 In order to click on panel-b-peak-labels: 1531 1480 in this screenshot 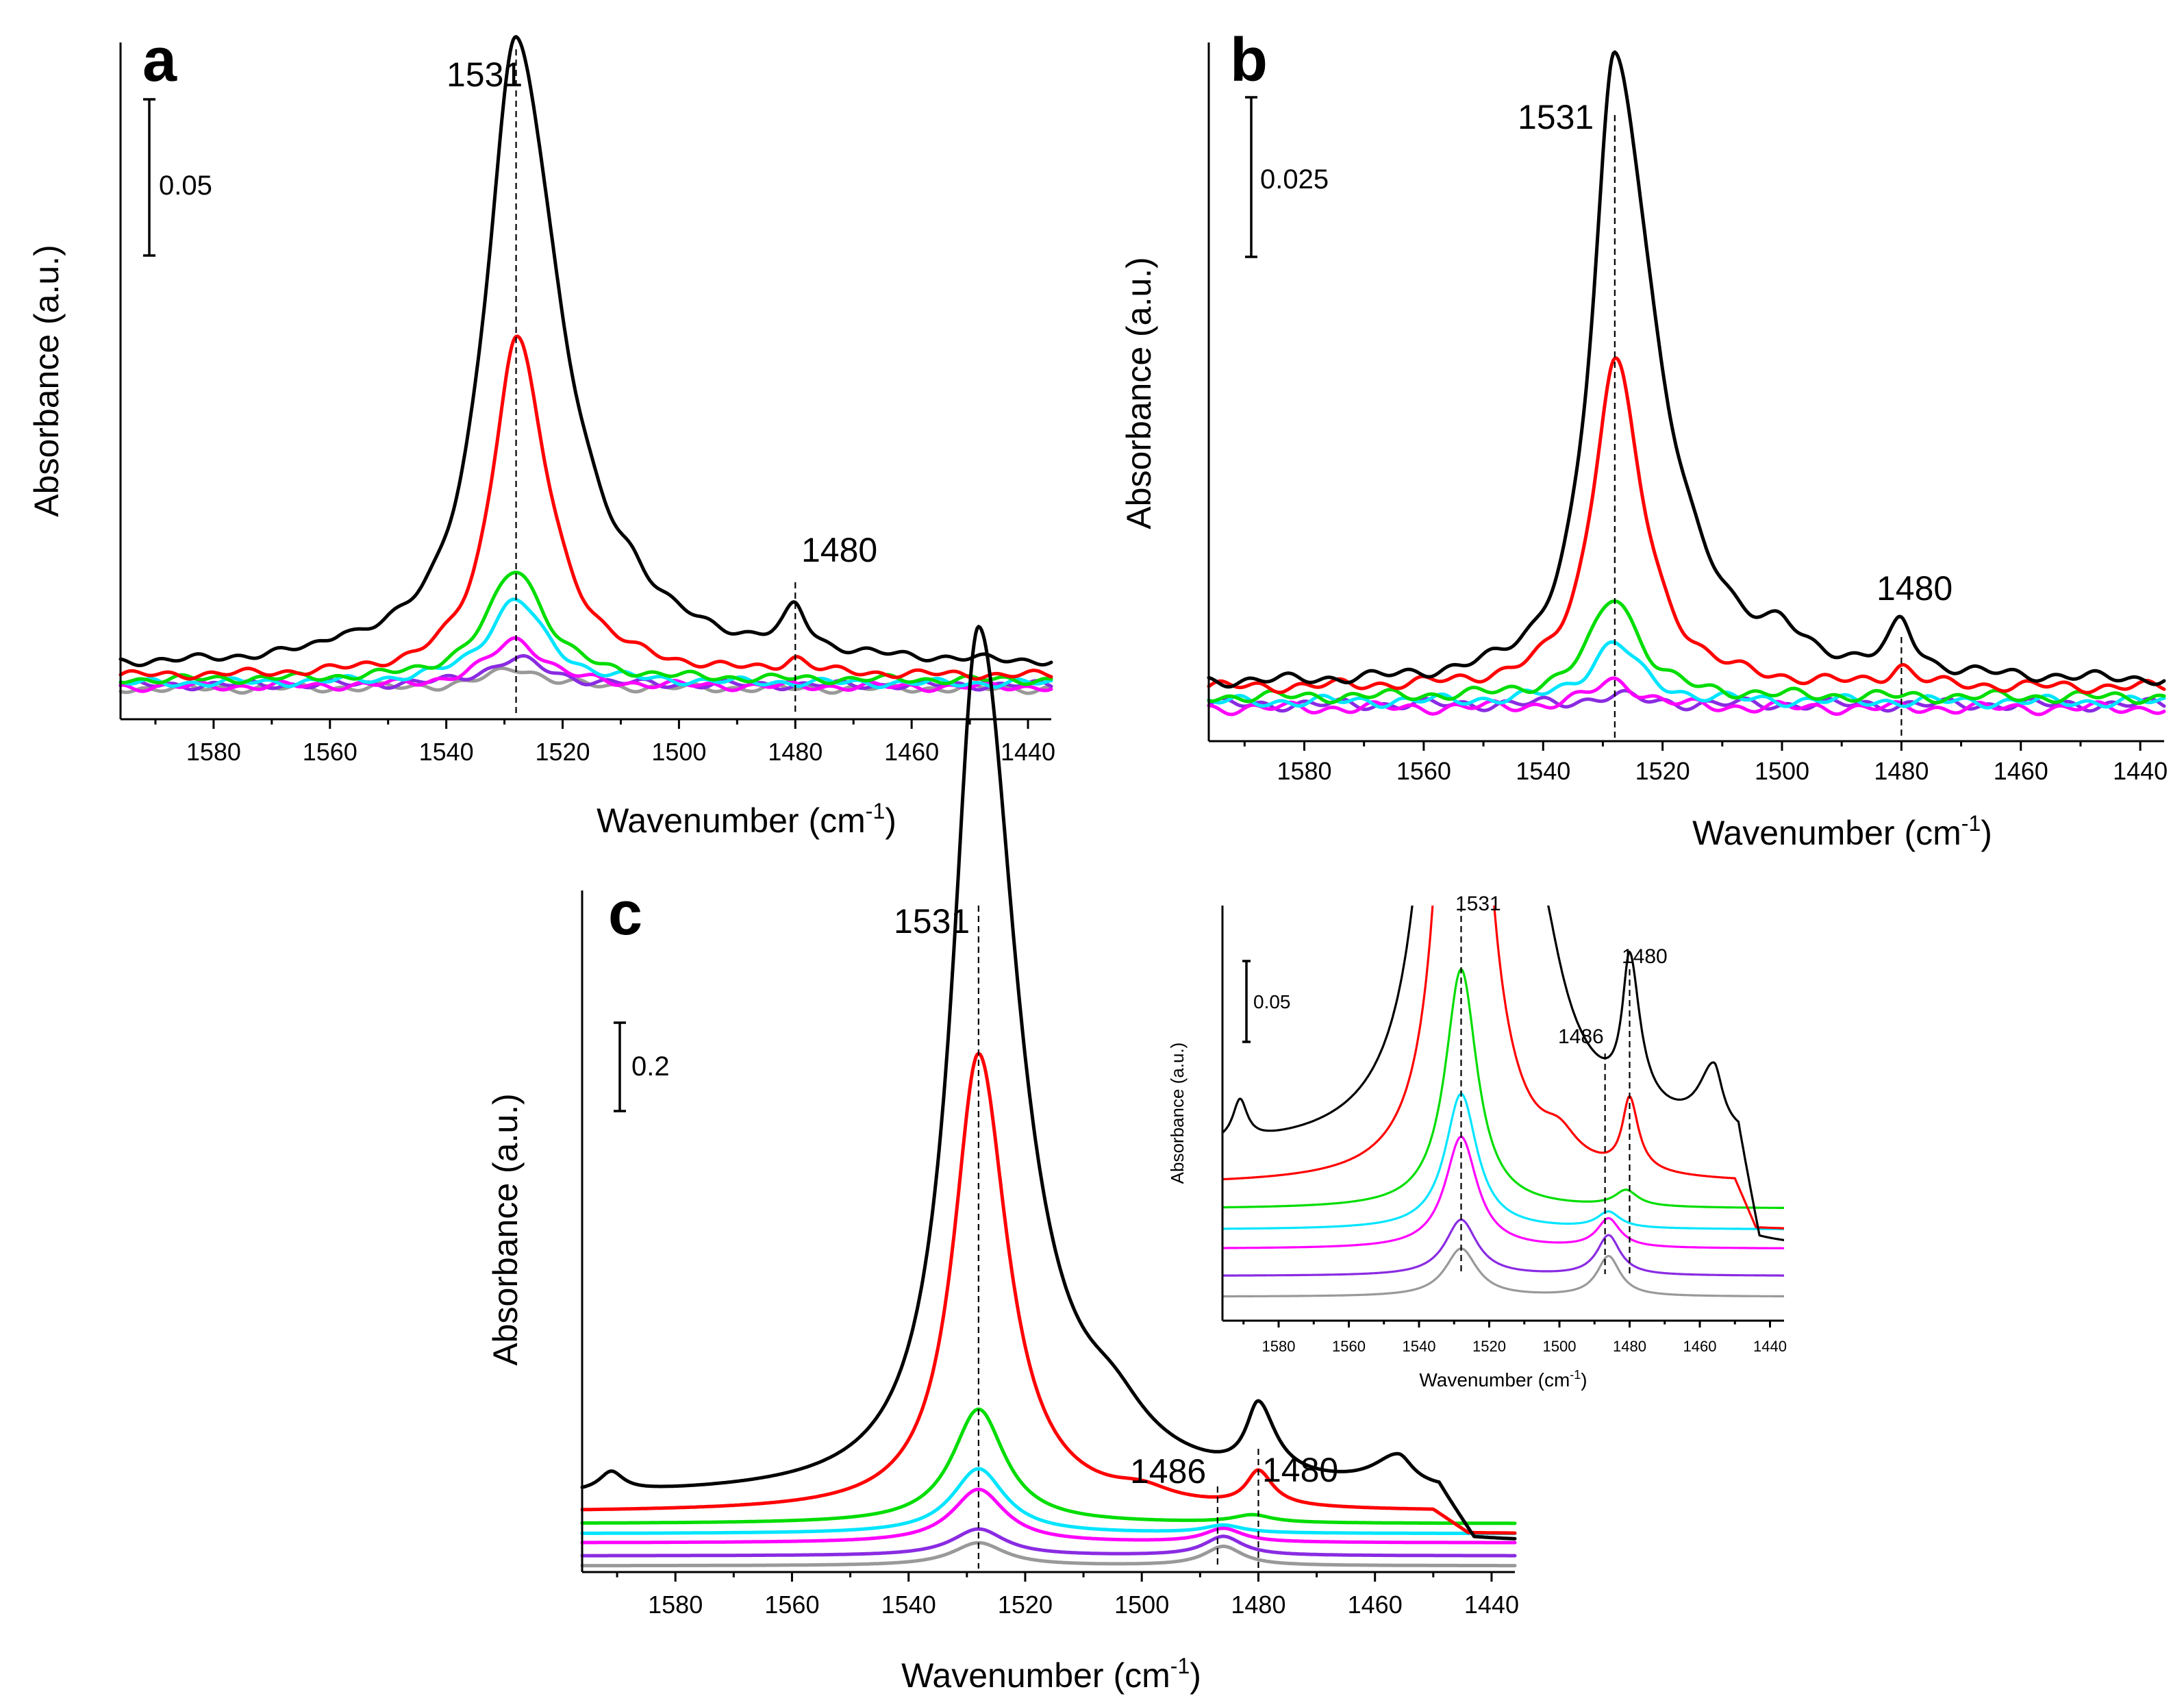, I will do `click(1735, 353)`.